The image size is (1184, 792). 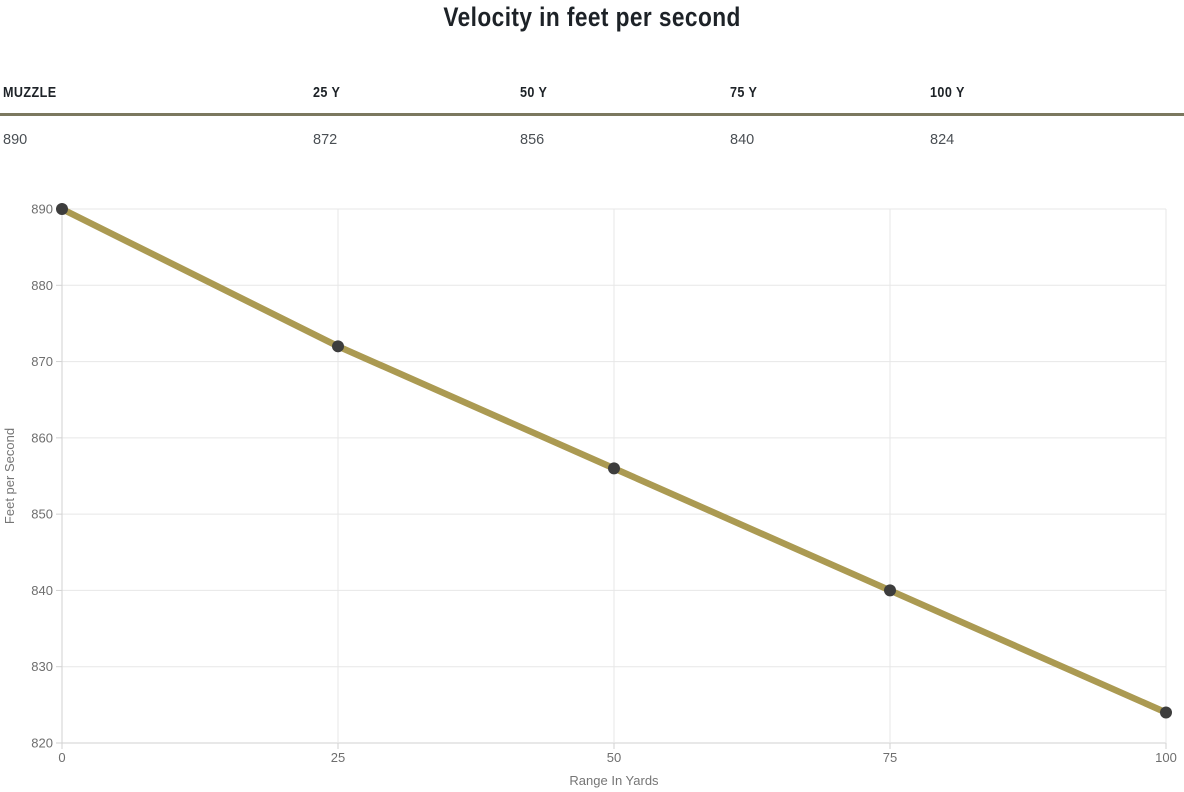 What do you see at coordinates (327, 92) in the screenshot?
I see `table-header-25y: 25 Y` at bounding box center [327, 92].